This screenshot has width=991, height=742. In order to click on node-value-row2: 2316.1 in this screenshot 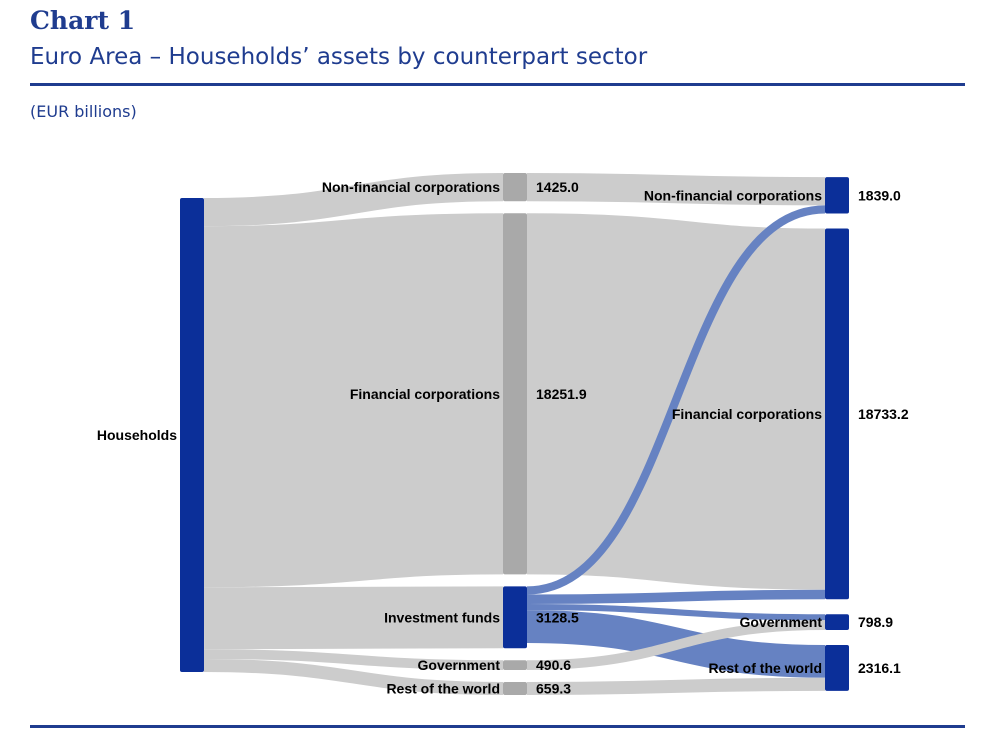, I will do `click(879, 668)`.